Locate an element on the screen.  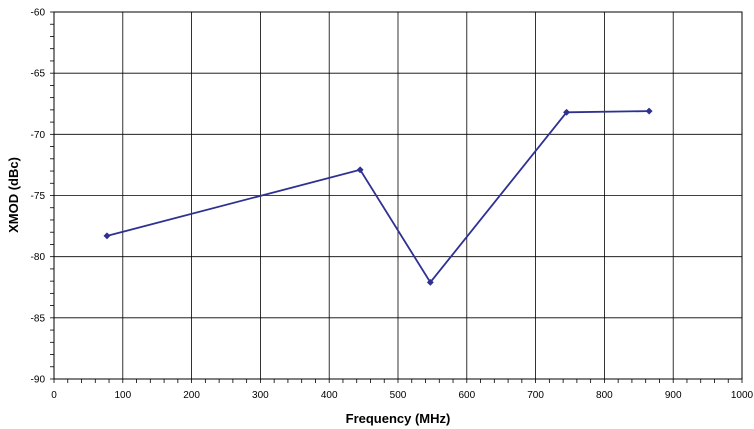
x-axis-label: Frequency (MHz) is located at coordinates (398, 418).